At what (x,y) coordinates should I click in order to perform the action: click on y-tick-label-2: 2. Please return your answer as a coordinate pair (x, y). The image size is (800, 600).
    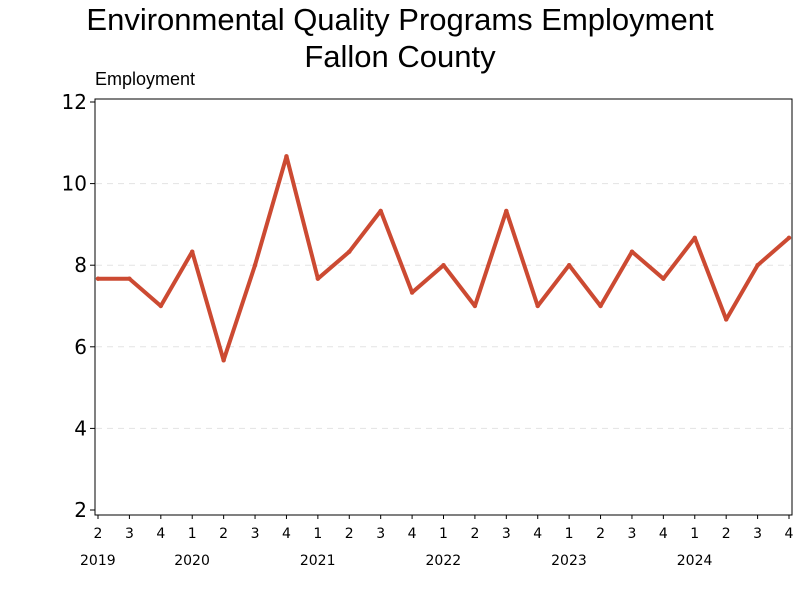
    Looking at the image, I should click on (80, 510).